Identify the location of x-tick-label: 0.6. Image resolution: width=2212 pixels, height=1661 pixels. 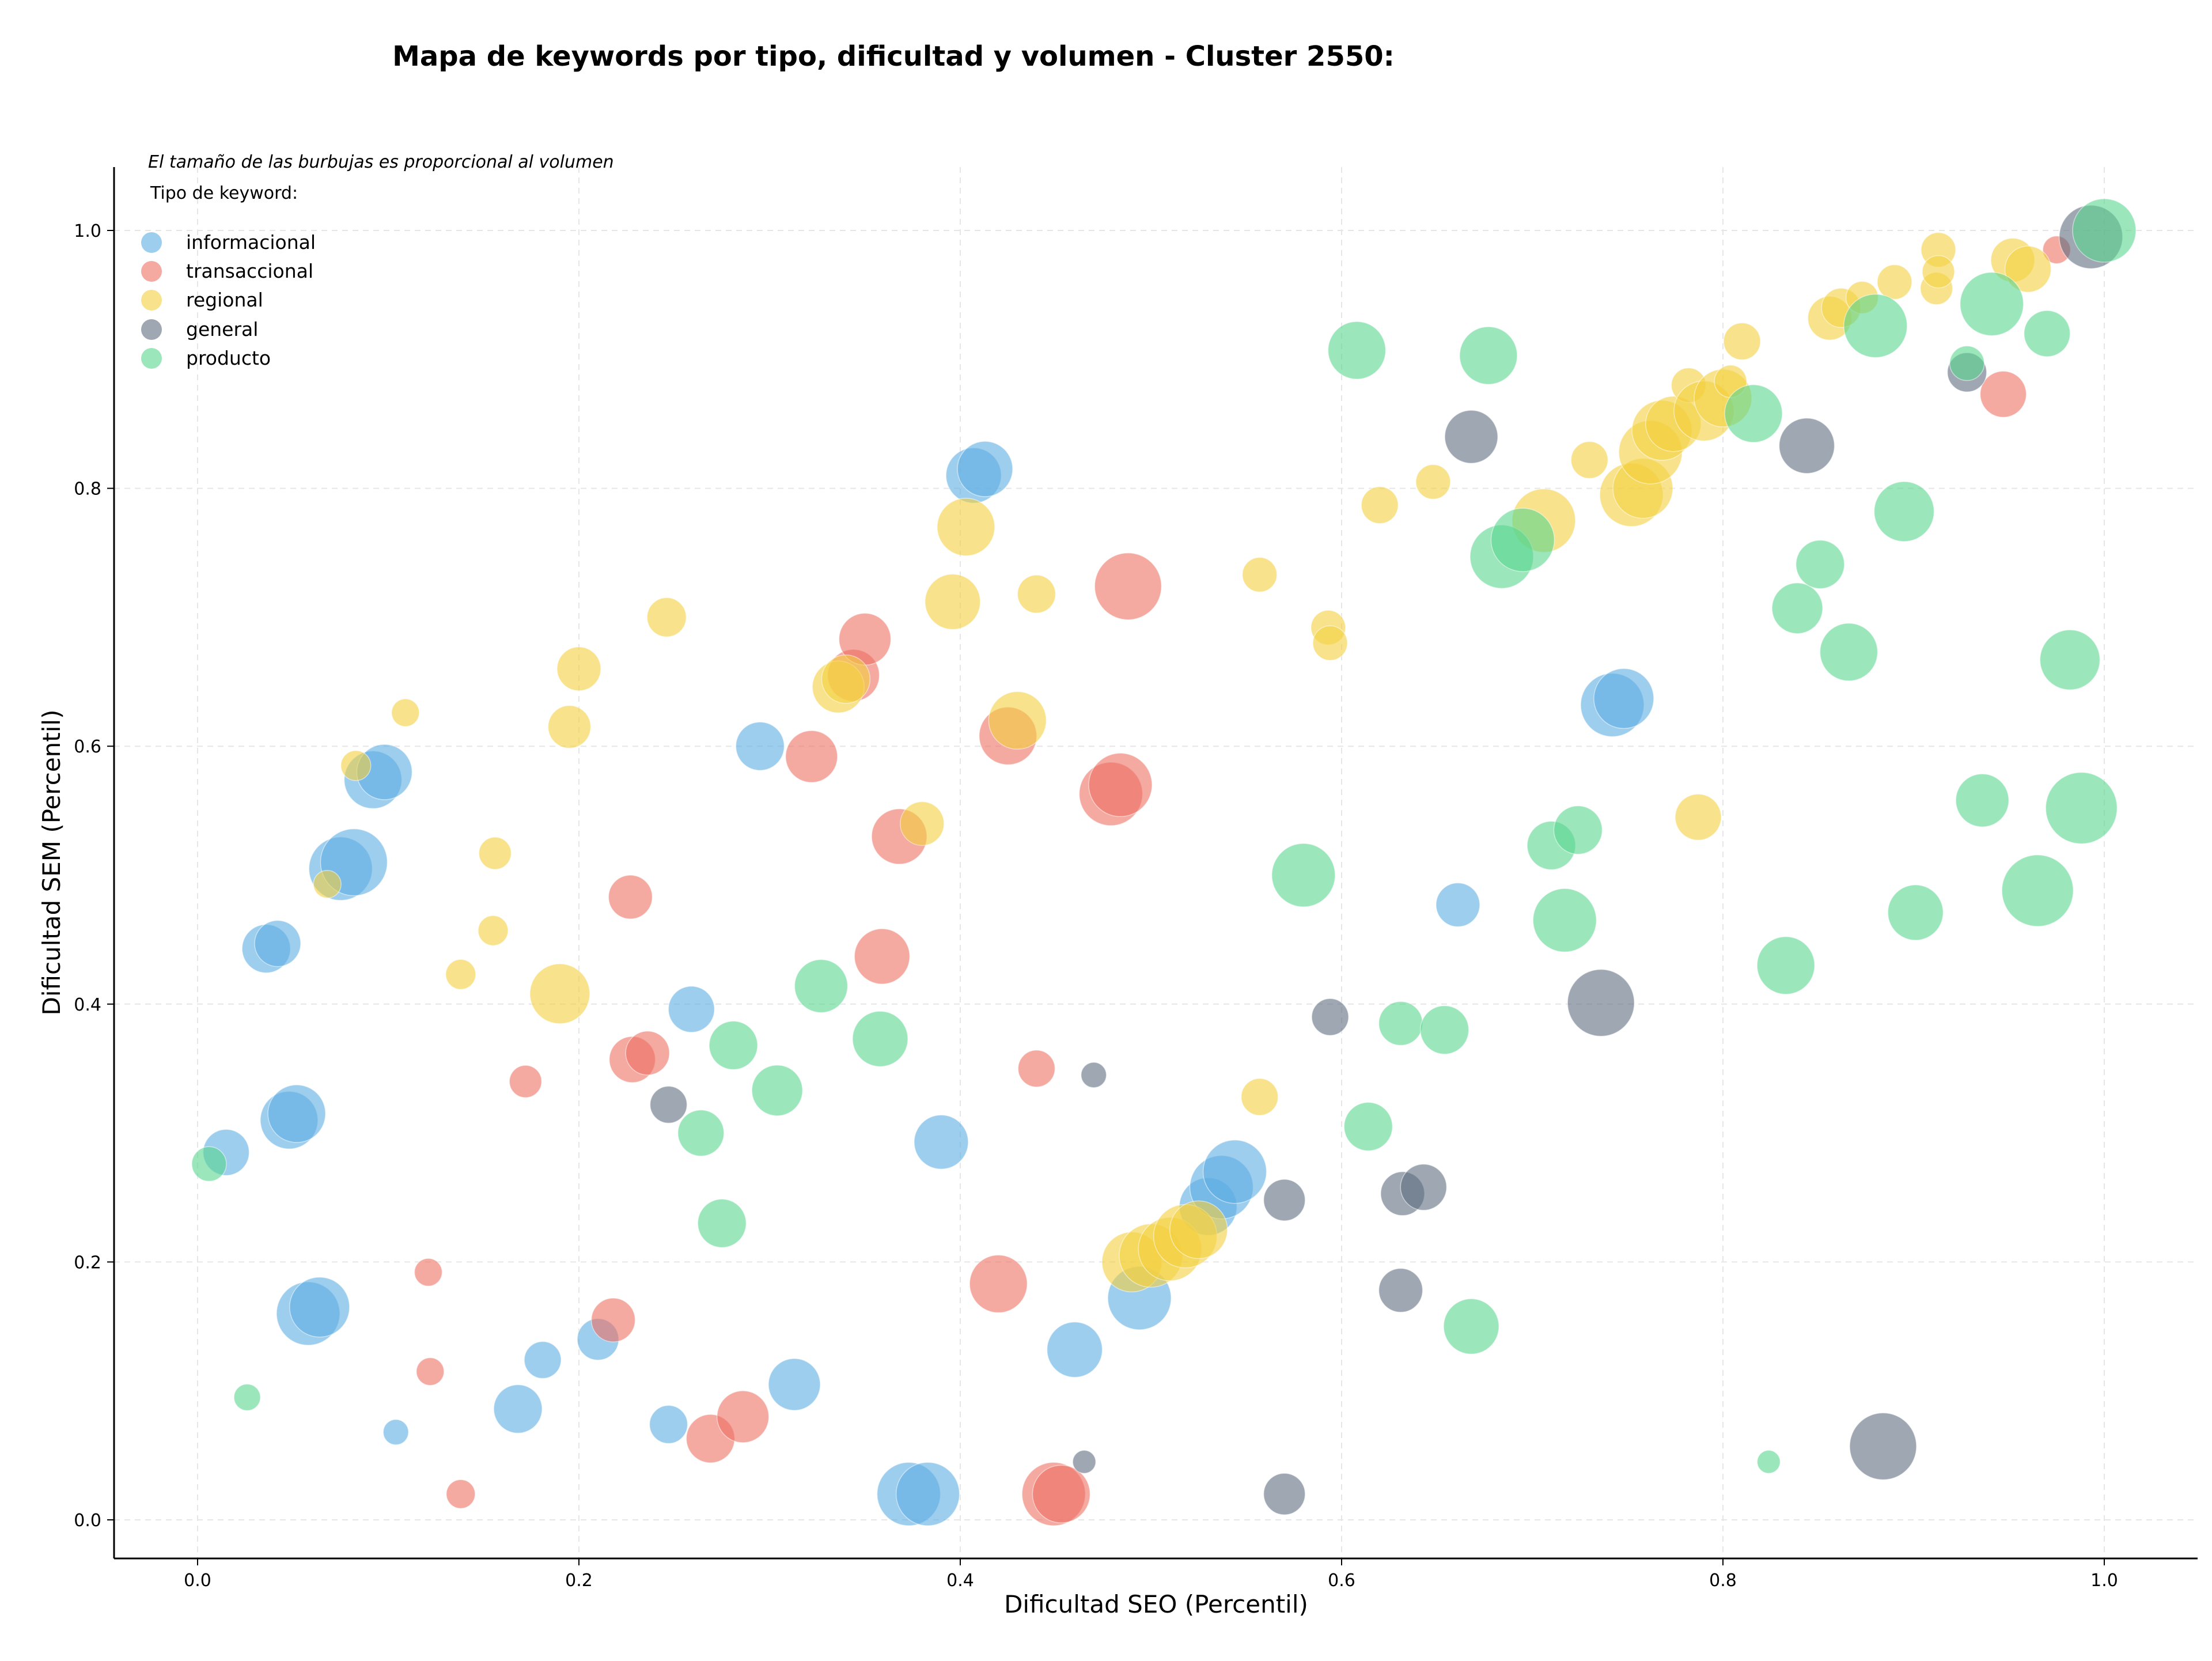
(1341, 1581).